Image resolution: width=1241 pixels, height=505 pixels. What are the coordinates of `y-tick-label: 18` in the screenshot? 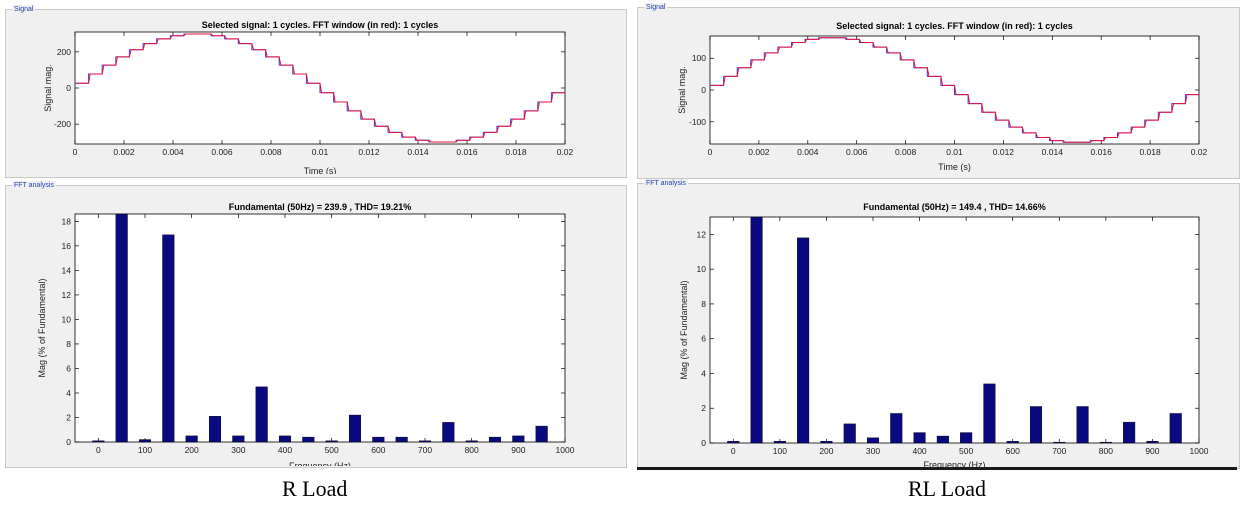 It's located at (67, 221).